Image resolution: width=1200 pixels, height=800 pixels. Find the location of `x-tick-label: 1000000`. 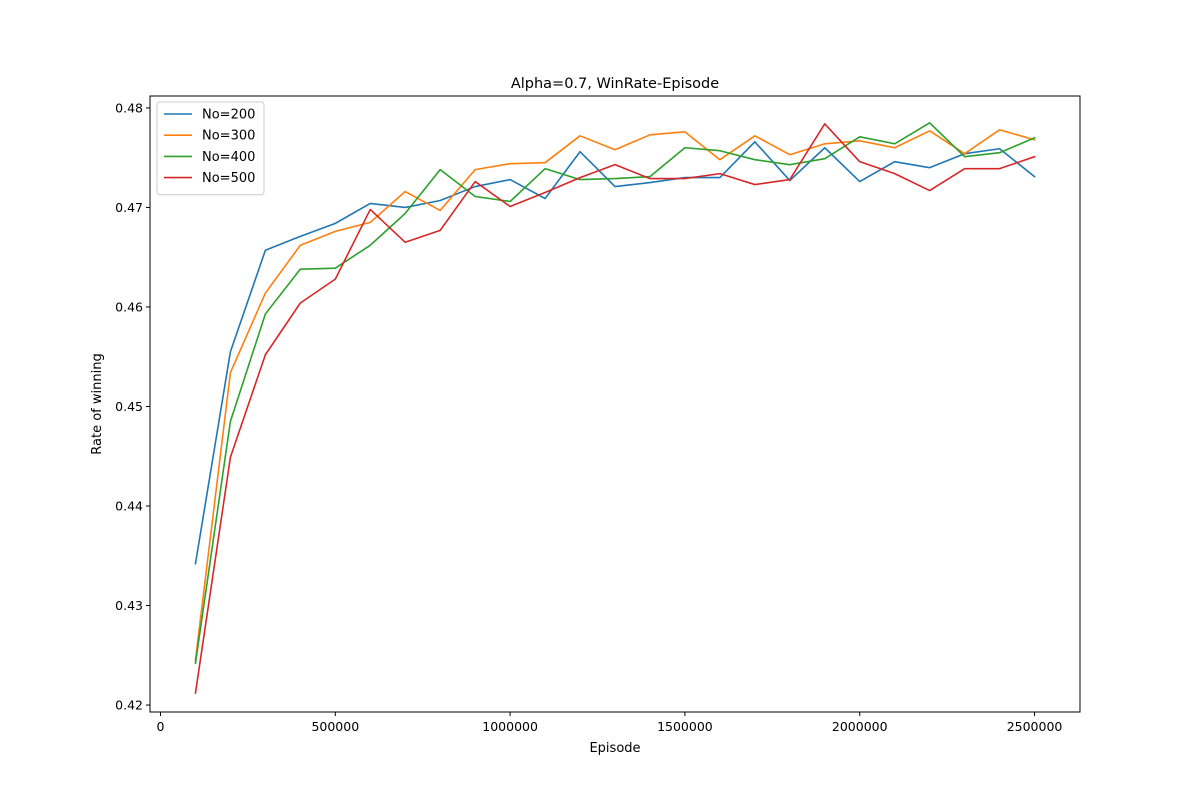

x-tick-label: 1000000 is located at coordinates (510, 726).